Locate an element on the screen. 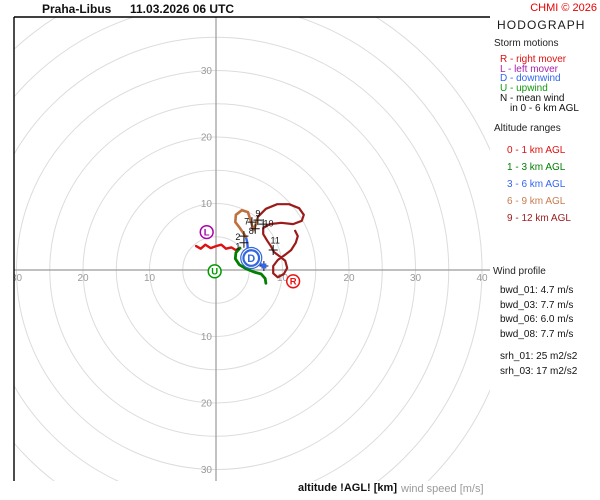 The width and height of the screenshot is (600, 500). x-tick--30: 30 is located at coordinates (17, 278).